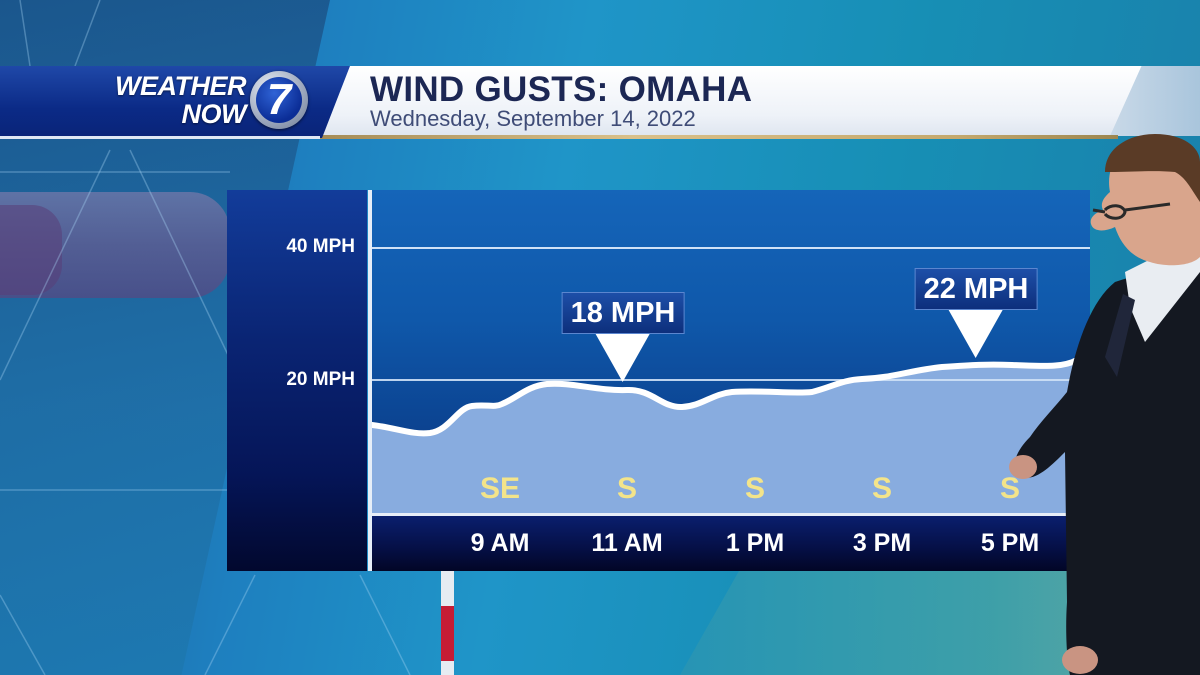 This screenshot has width=1200, height=675. Describe the element at coordinates (882, 488) in the screenshot. I see `wind-direction-3pm: S` at that location.